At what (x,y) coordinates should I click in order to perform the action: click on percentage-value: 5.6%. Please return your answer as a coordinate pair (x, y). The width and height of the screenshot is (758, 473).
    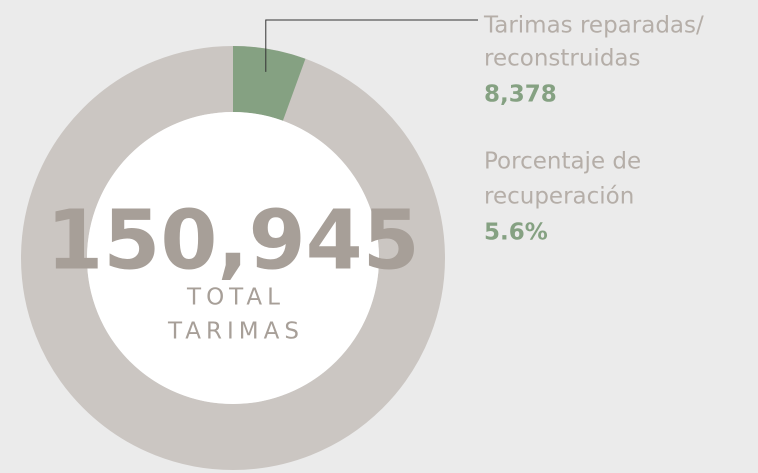
    Looking at the image, I should click on (516, 233).